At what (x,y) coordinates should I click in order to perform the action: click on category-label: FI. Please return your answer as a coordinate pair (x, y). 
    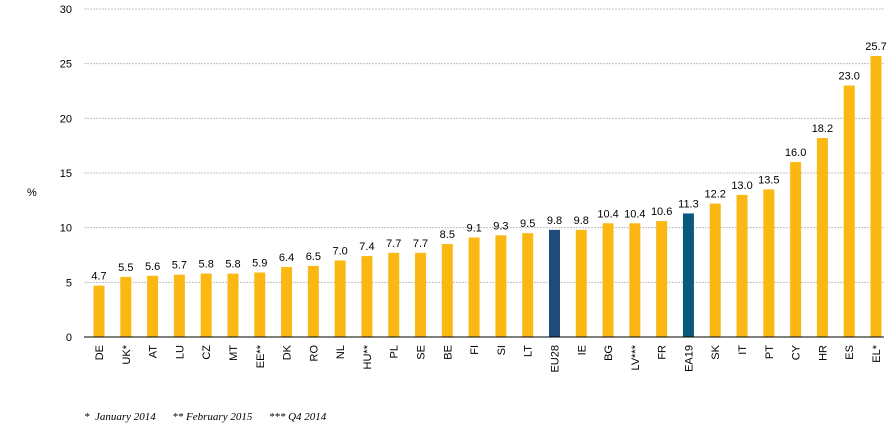
    Looking at the image, I should click on (475, 350).